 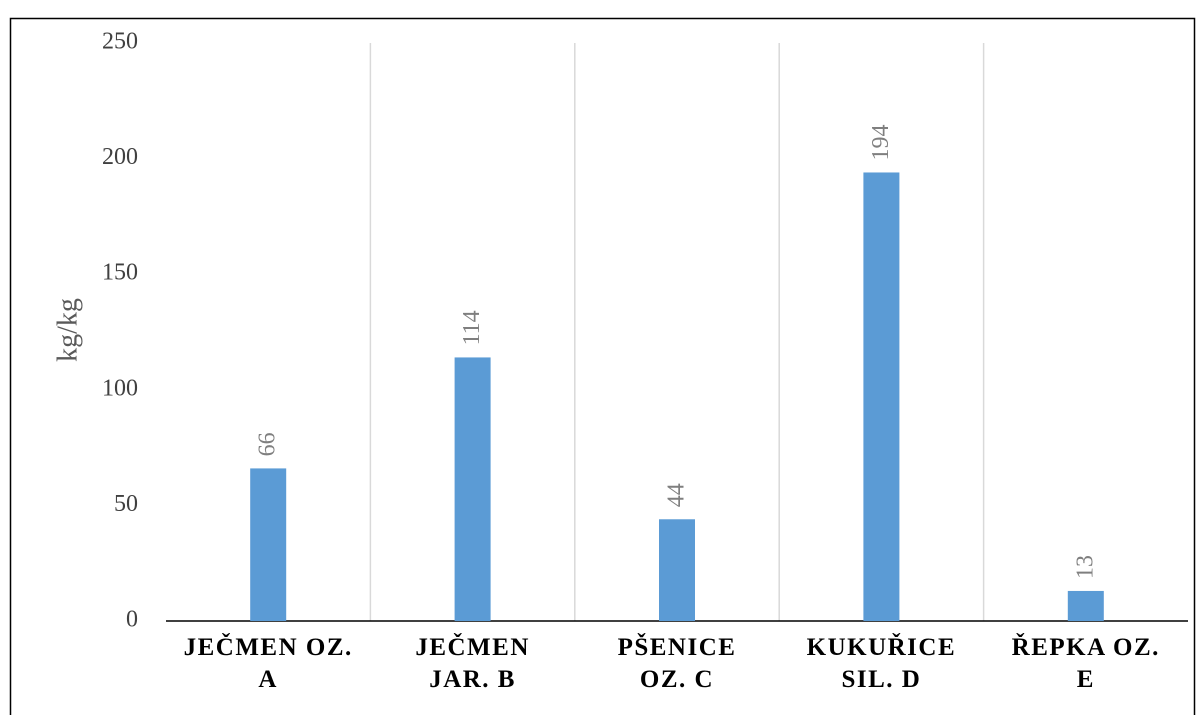 What do you see at coordinates (1085, 567) in the screenshot?
I see `data-label: 13` at bounding box center [1085, 567].